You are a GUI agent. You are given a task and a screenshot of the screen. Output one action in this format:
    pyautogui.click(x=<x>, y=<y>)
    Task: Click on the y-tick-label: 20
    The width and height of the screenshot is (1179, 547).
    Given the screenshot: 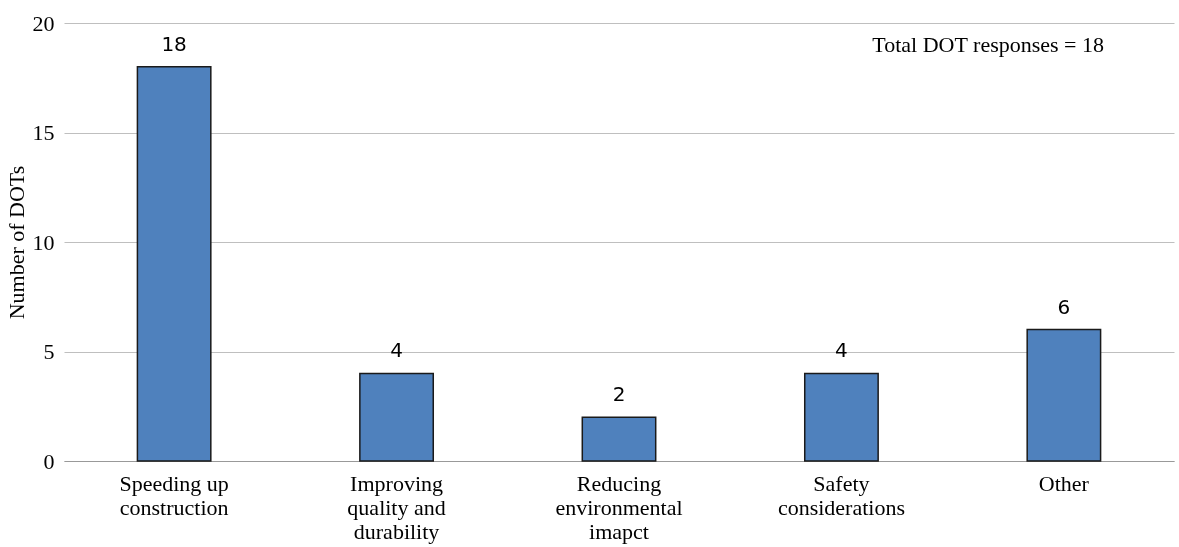 What is the action you would take?
    pyautogui.click(x=43, y=23)
    